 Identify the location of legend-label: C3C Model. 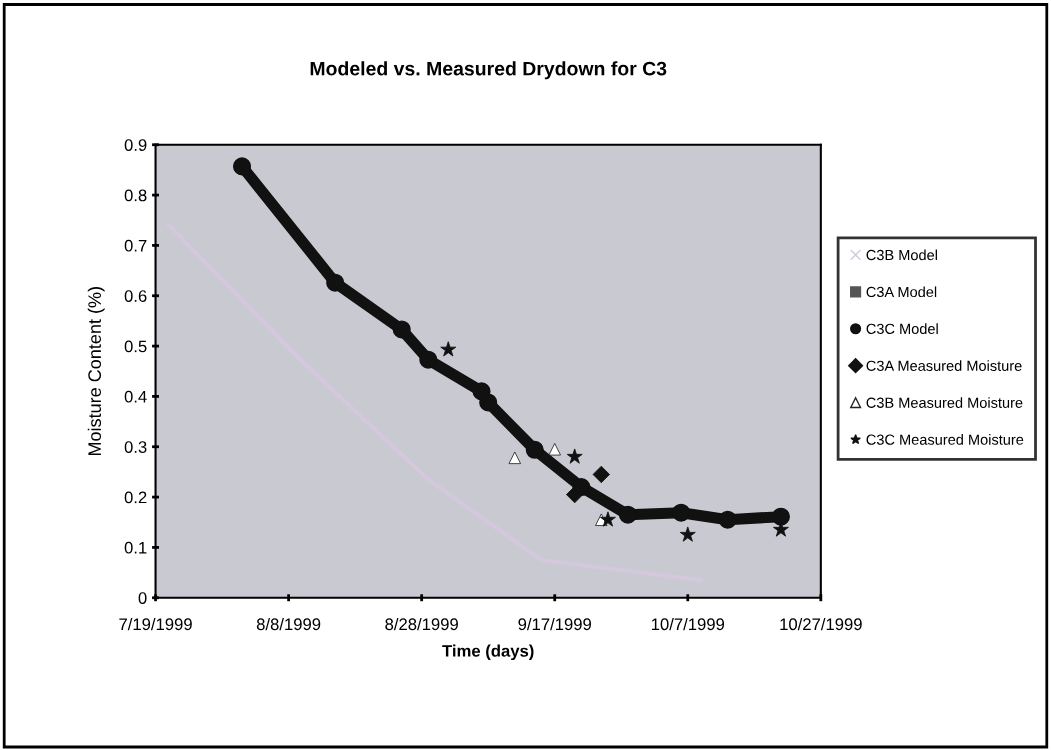
(902, 329).